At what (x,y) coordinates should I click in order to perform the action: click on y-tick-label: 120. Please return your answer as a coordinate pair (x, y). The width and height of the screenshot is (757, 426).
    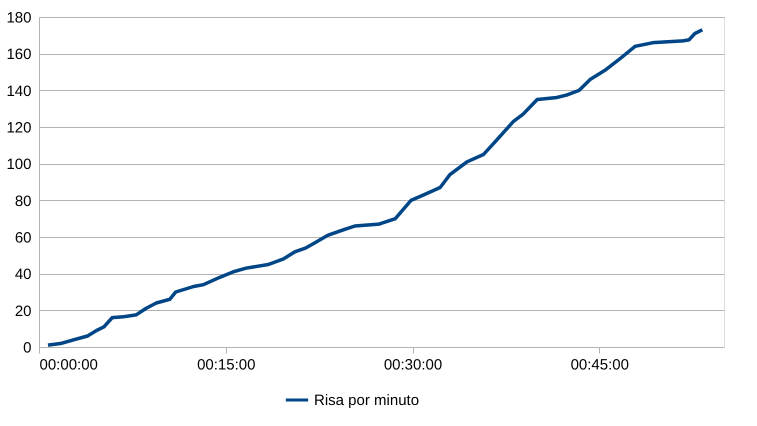
    Looking at the image, I should click on (19, 128).